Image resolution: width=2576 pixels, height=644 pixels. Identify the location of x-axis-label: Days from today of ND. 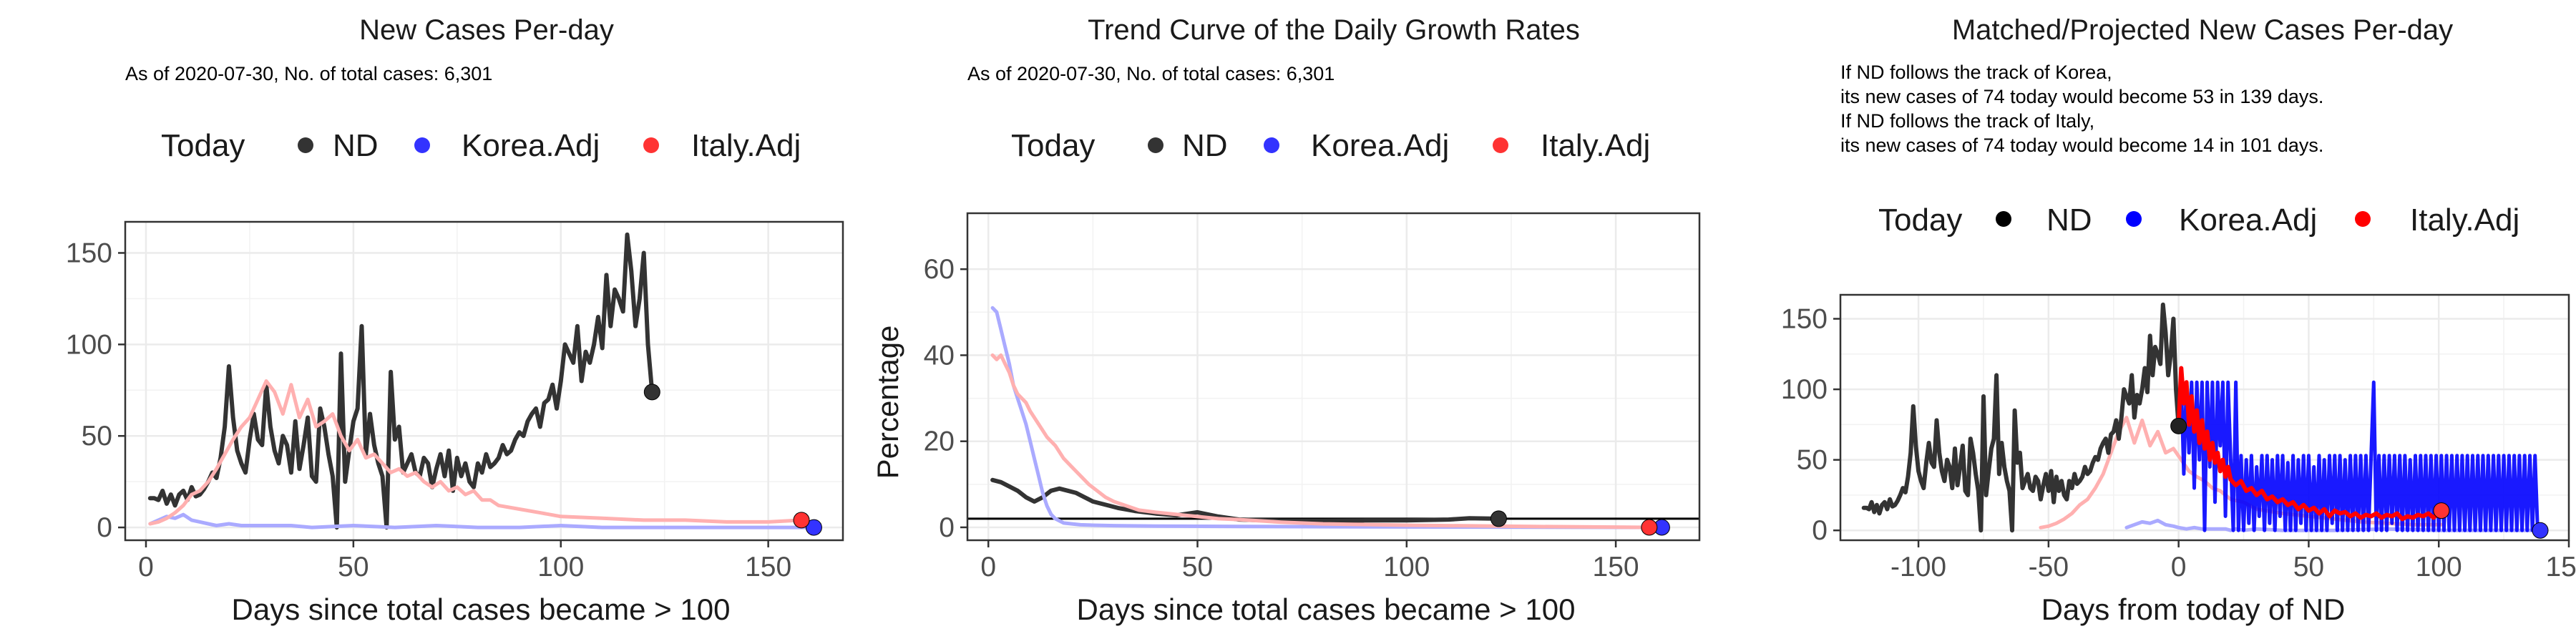
(2193, 609).